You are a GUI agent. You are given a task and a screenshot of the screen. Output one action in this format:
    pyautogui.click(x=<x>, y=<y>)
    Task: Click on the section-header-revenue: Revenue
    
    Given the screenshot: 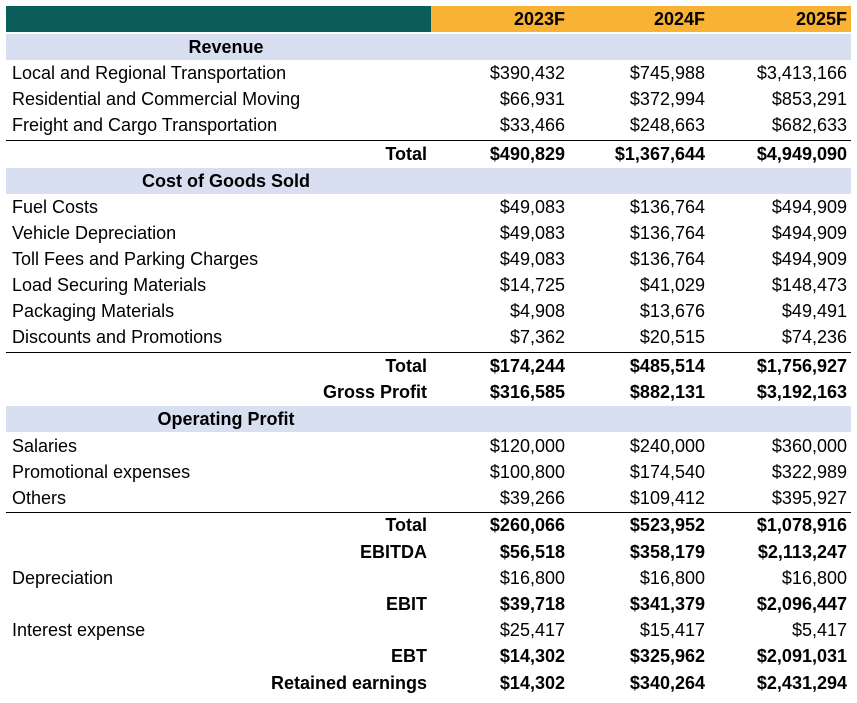 What is the action you would take?
    pyautogui.click(x=428, y=47)
    